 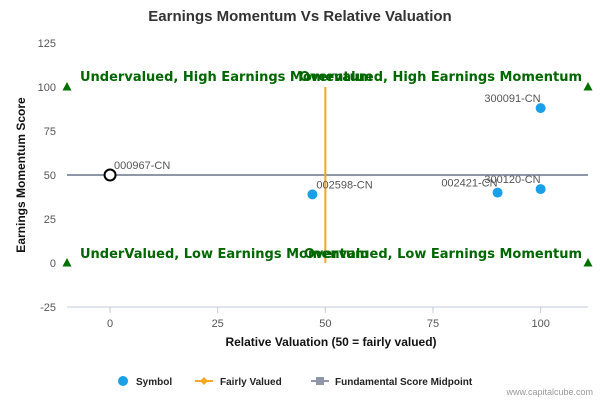 What do you see at coordinates (226, 77) in the screenshot?
I see `quadrant-top-left: Undervalued, High Earnings Momentum` at bounding box center [226, 77].